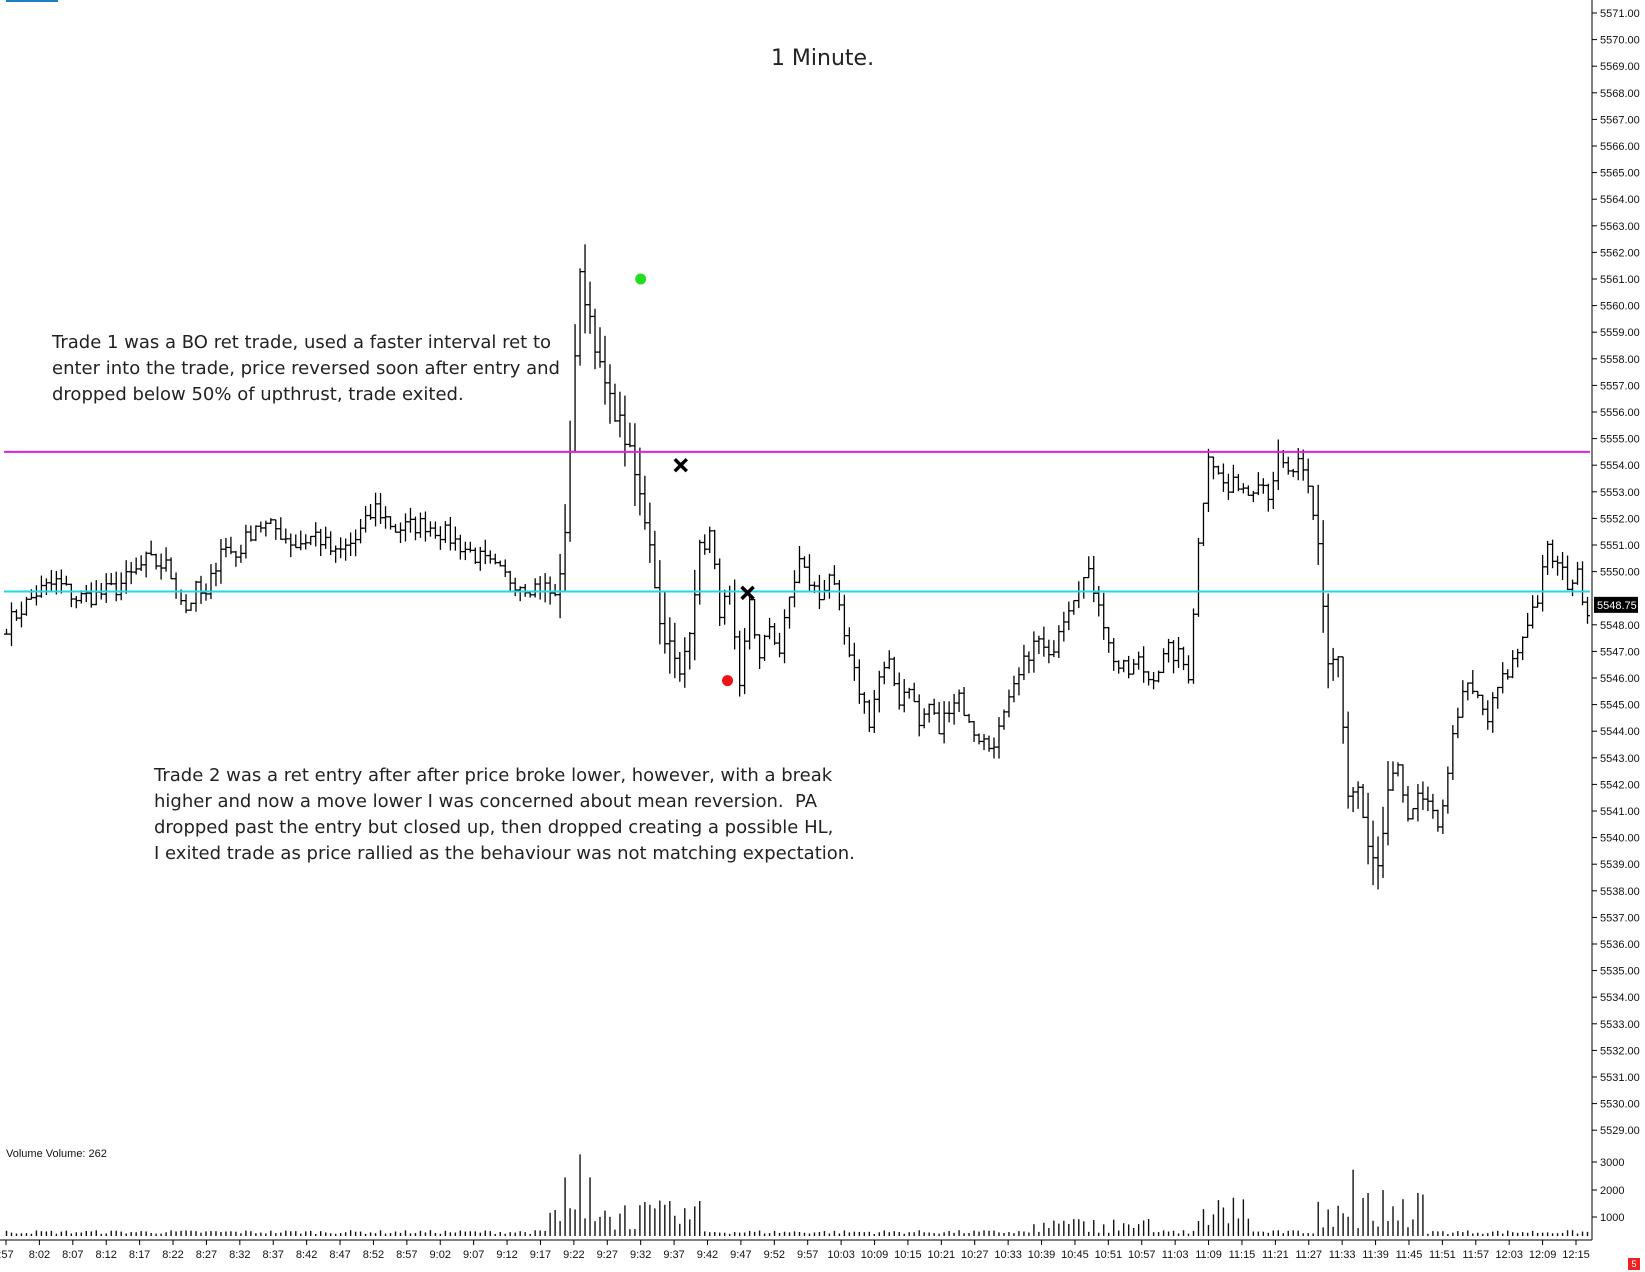 The height and width of the screenshot is (1272, 1645). What do you see at coordinates (1608, 1190) in the screenshot?
I see `volume-axis: 3000 2000 1000` at bounding box center [1608, 1190].